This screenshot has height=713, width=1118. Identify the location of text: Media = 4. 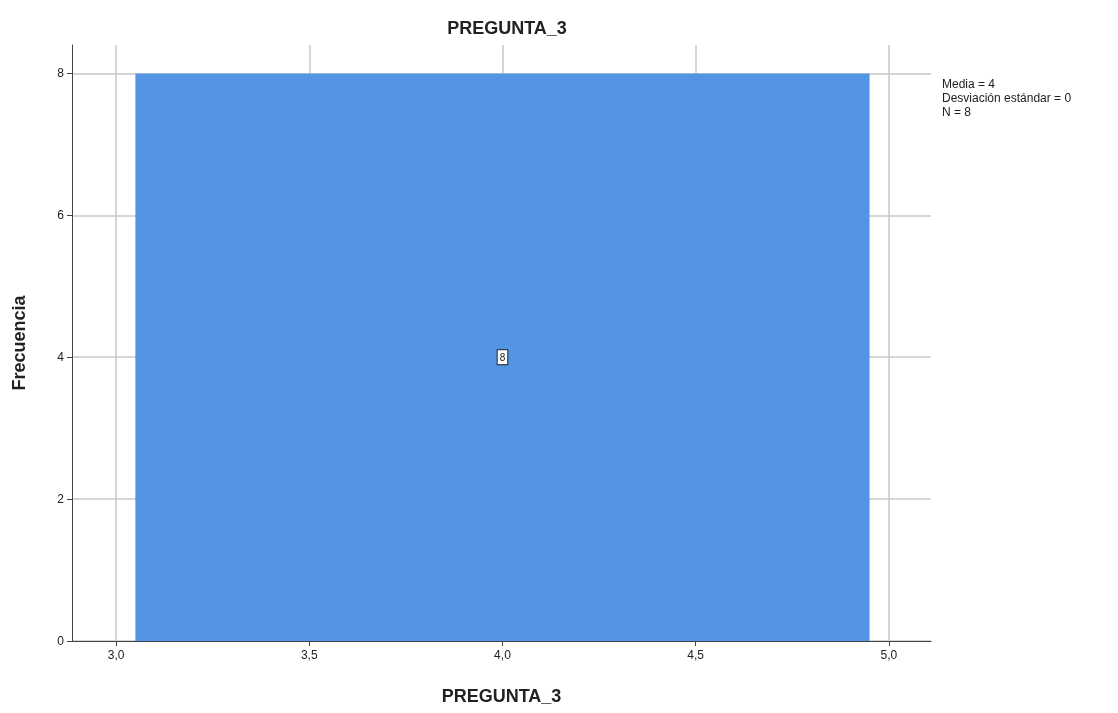
(969, 84).